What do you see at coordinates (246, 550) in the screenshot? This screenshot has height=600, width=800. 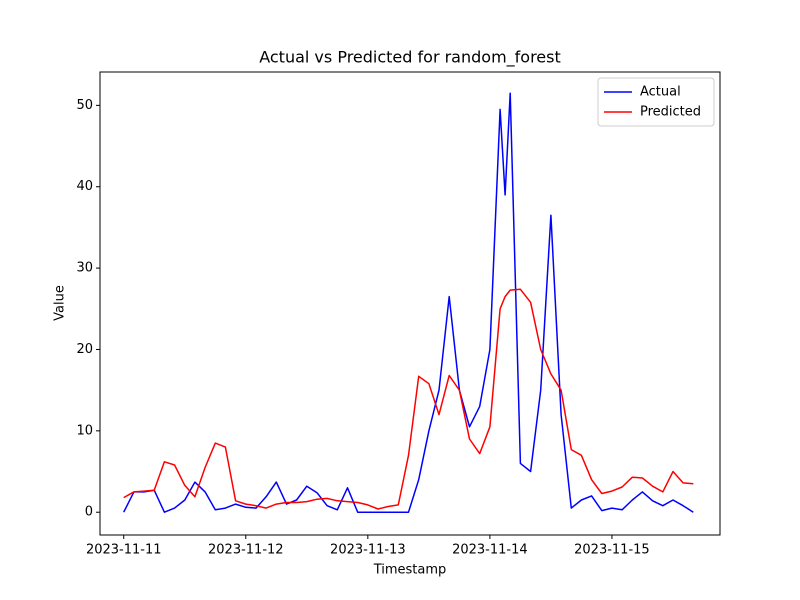 I see `x-tick-label: 2023-11-12` at bounding box center [246, 550].